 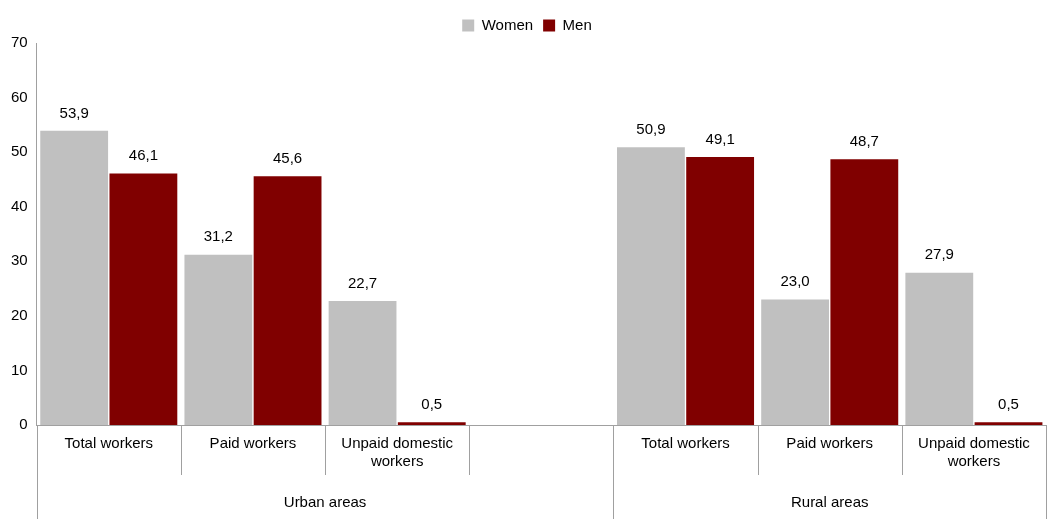 What do you see at coordinates (23, 424) in the screenshot?
I see `y-tick-label: 0` at bounding box center [23, 424].